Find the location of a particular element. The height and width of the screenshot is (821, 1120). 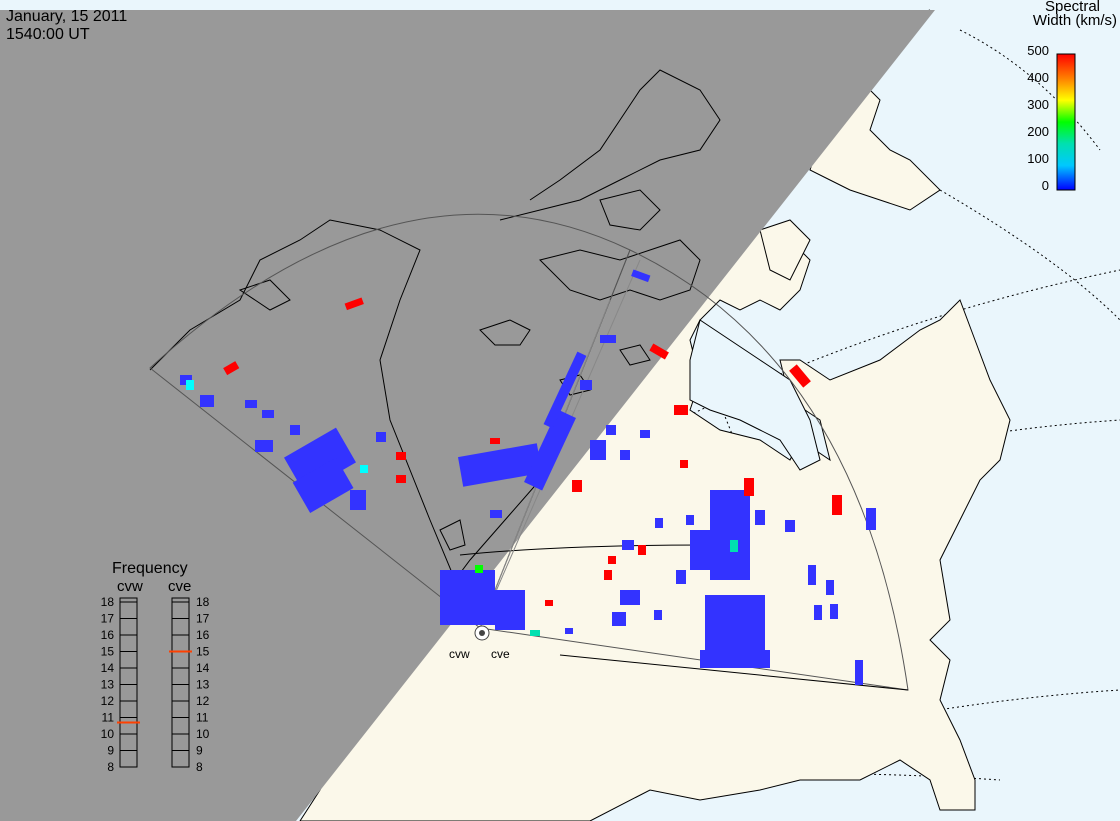

frequency-tick-cve: 10 is located at coordinates (203, 734).